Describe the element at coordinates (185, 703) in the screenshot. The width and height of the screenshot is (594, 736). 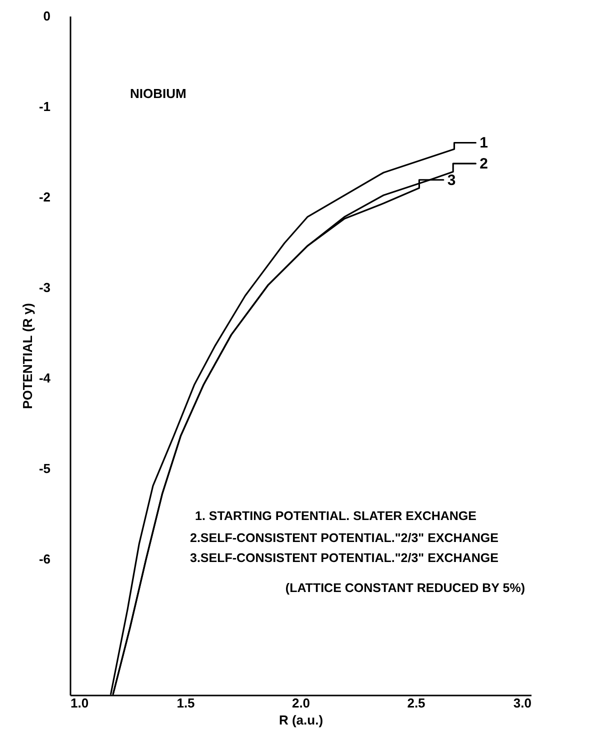
I see `x-tick-label: 1.5` at that location.